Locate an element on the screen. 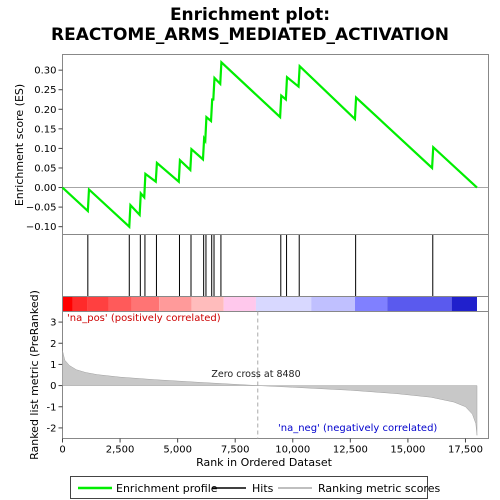 This screenshot has width=500, height=500. ranked-xlabel: Rank in Ordered Dataset is located at coordinates (264, 462).